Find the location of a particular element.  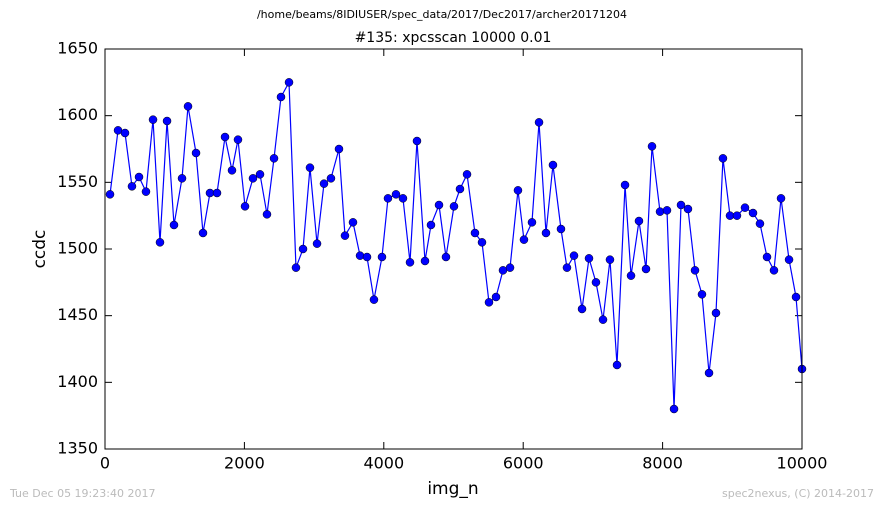

x-tick-label: 6000 is located at coordinates (523, 463).